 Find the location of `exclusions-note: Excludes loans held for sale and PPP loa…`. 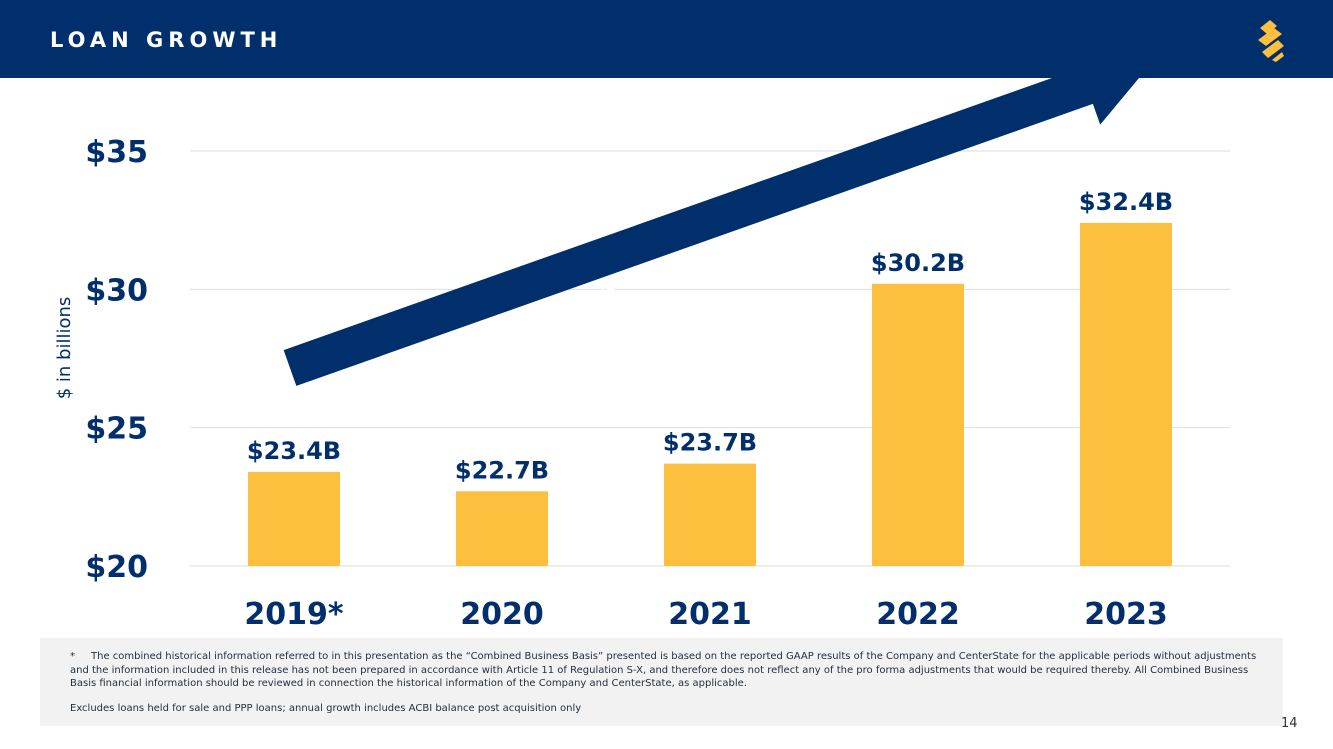

exclusions-note: Excludes loans held for sale and PPP loa… is located at coordinates (326, 708).